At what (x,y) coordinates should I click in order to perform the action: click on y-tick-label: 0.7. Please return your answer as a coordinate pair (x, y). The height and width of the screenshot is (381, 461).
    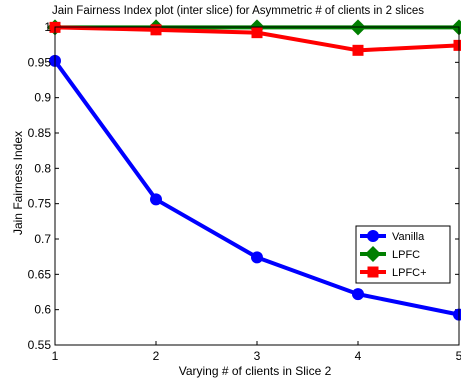
    Looking at the image, I should click on (42, 239).